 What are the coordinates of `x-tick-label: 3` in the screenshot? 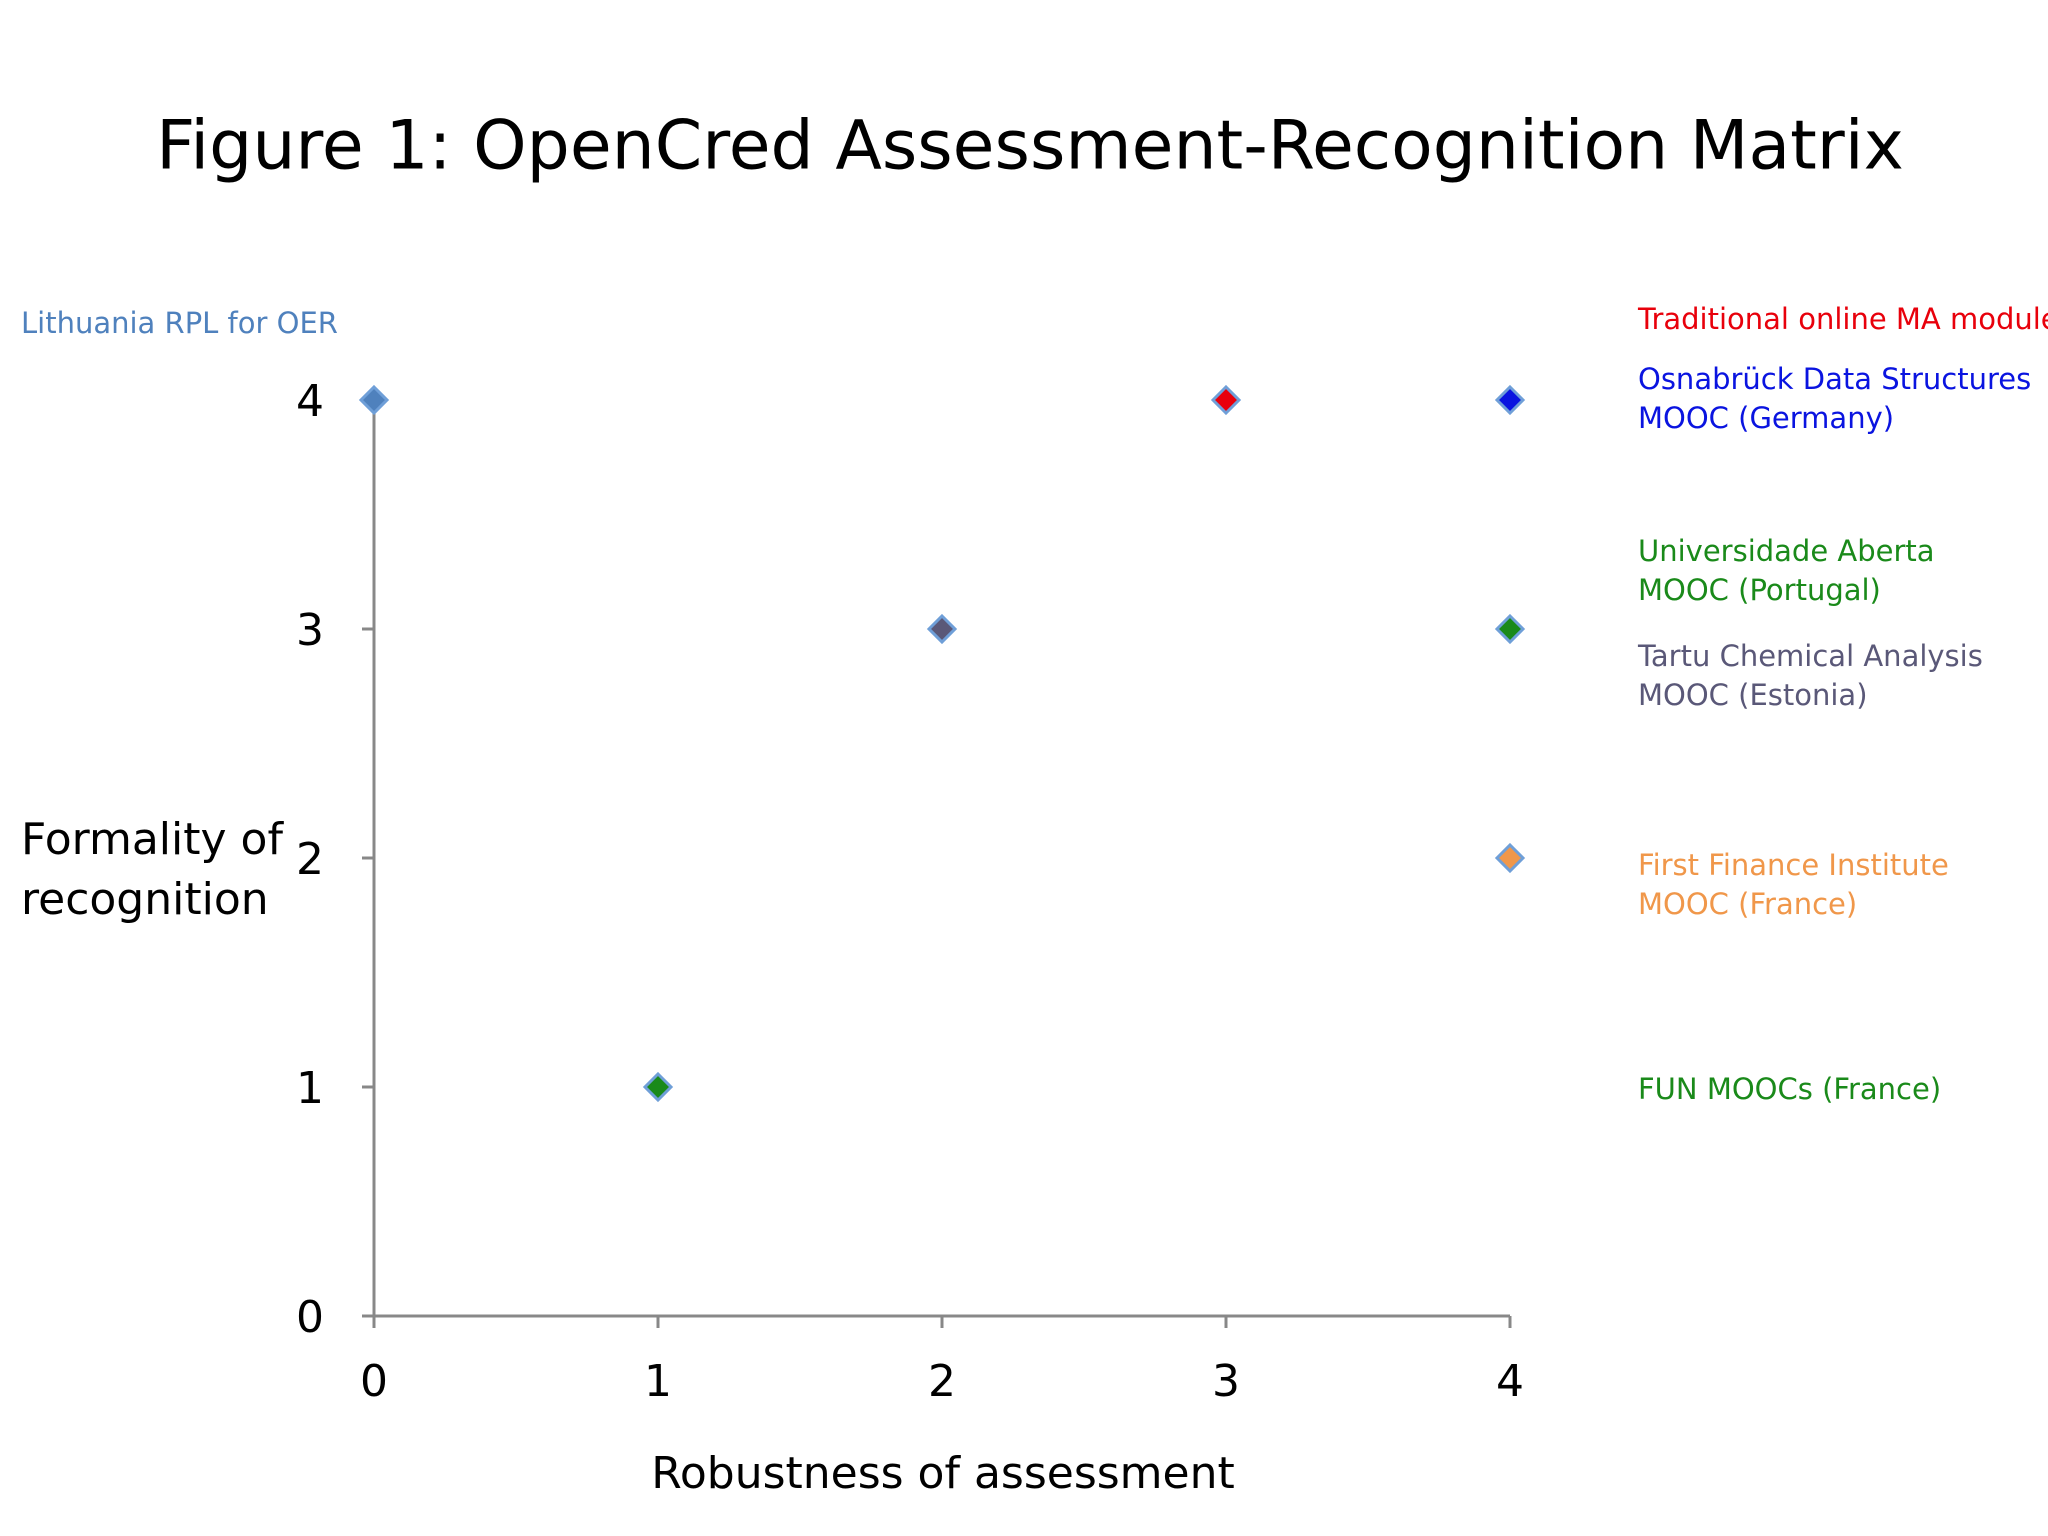 It's located at (1226, 1381).